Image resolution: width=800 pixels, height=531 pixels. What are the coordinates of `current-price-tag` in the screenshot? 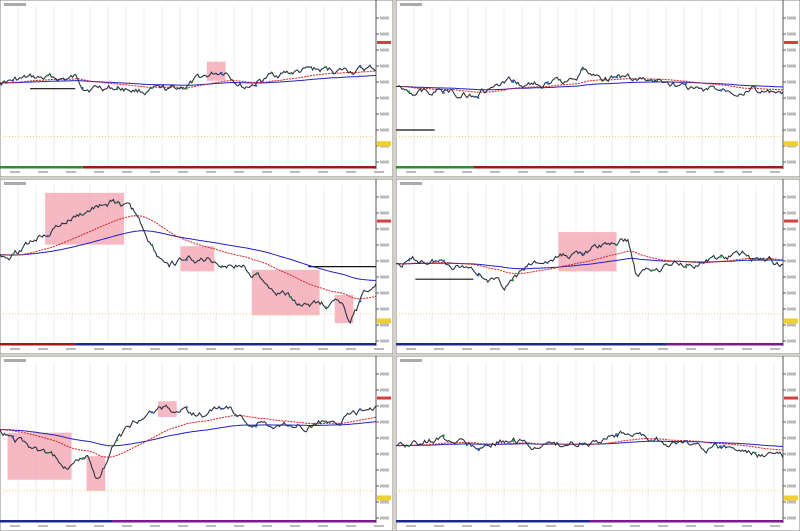 It's located at (791, 398).